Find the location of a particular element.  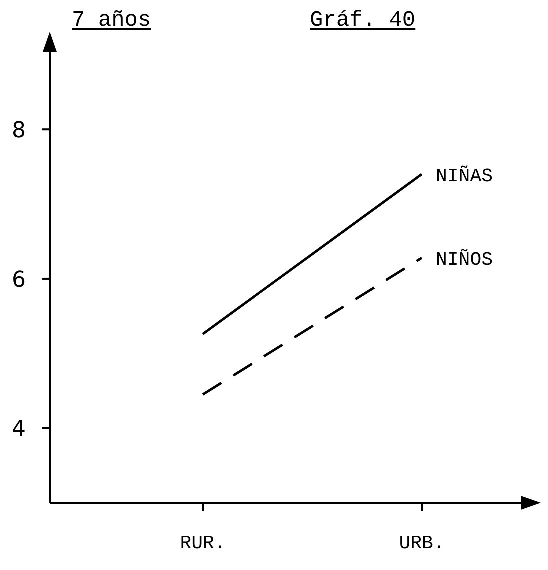

chart-subtitle: Gráf. 40 is located at coordinates (363, 20).